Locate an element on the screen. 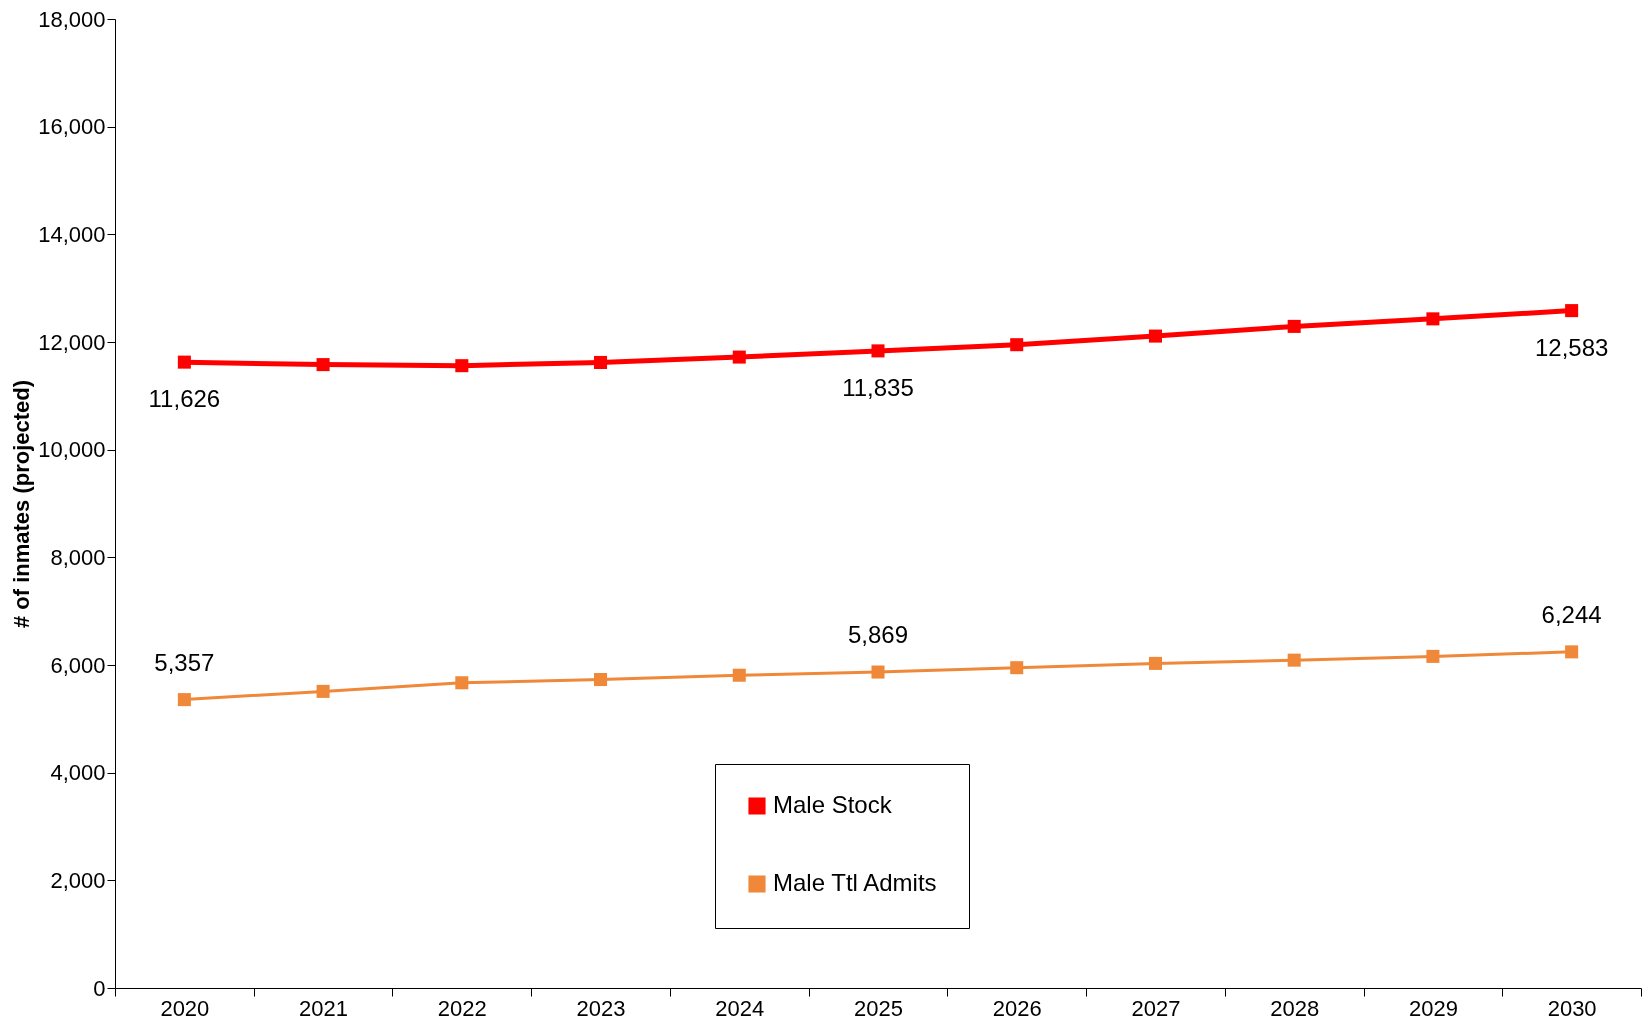  x-tick-label: 2026 is located at coordinates (1017, 1008).